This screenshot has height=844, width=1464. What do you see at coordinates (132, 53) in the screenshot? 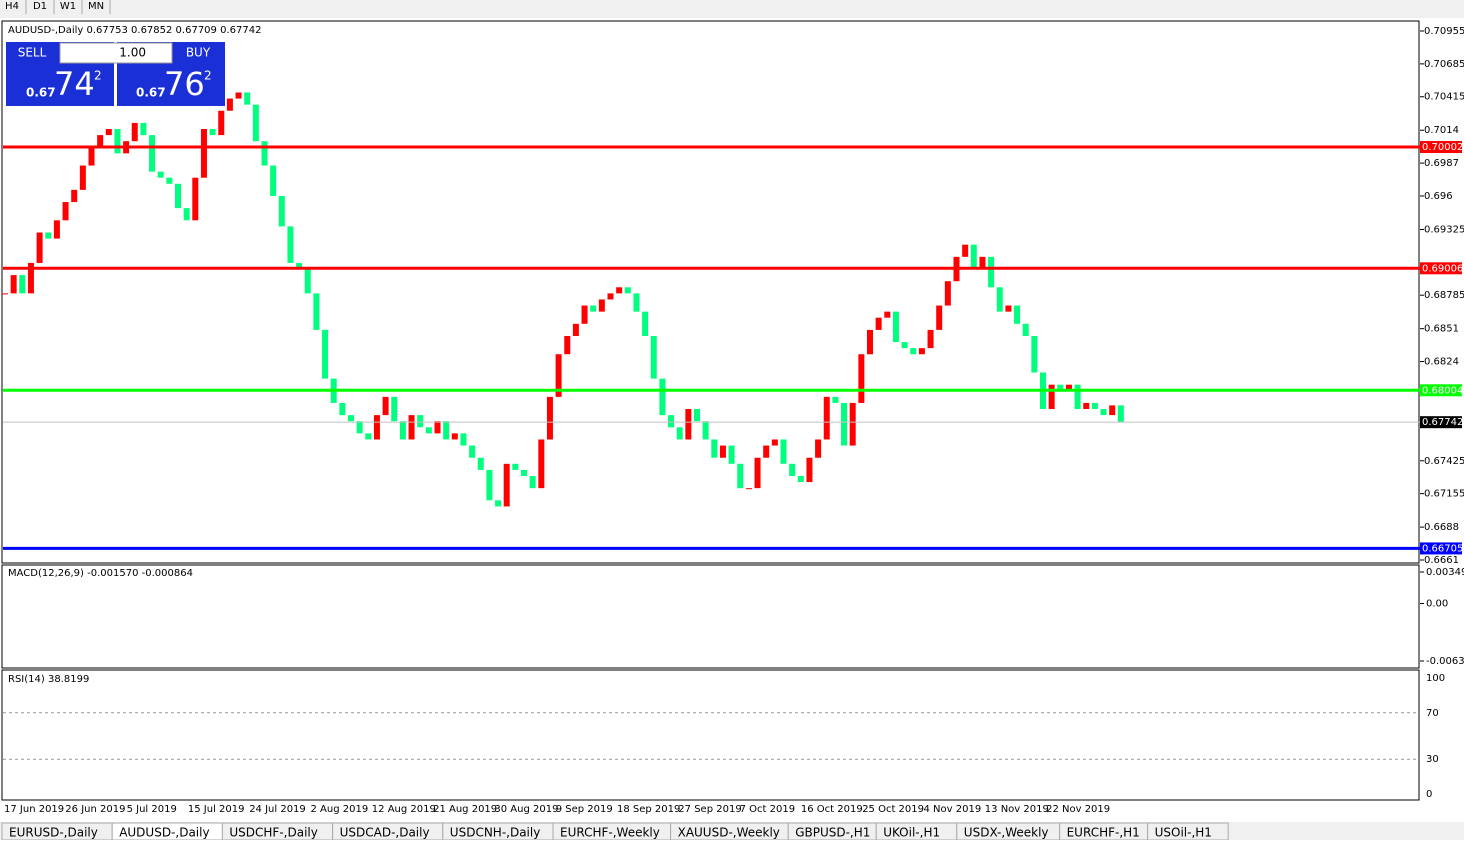
I see `lot-size: 1.00` at bounding box center [132, 53].